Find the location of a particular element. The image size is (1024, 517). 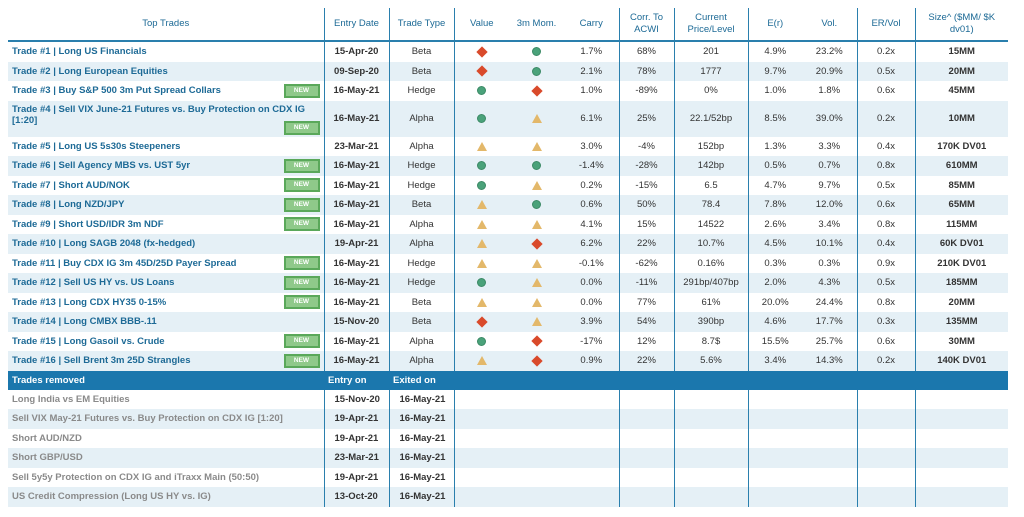

trade-name-cell: Trade #8 | Long NZD/JPY NEW is located at coordinates (166, 205).